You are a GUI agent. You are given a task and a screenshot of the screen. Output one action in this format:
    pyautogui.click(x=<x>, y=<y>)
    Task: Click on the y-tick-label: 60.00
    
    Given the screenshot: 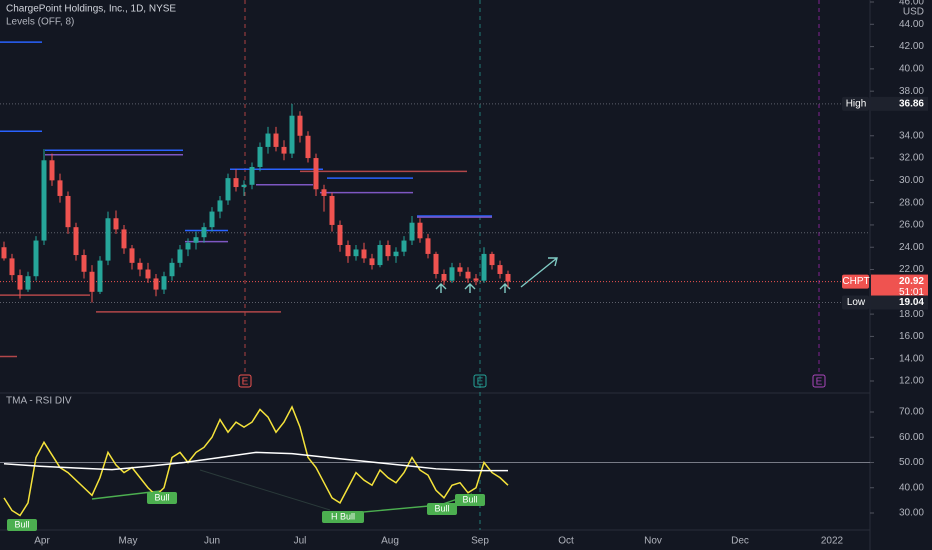 What is the action you would take?
    pyautogui.click(x=911, y=437)
    